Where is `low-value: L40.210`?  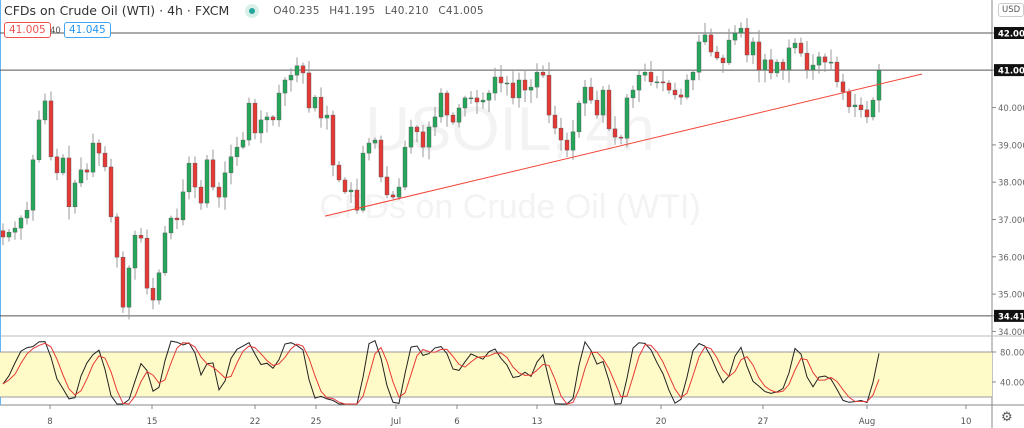 low-value: L40.210 is located at coordinates (406, 10).